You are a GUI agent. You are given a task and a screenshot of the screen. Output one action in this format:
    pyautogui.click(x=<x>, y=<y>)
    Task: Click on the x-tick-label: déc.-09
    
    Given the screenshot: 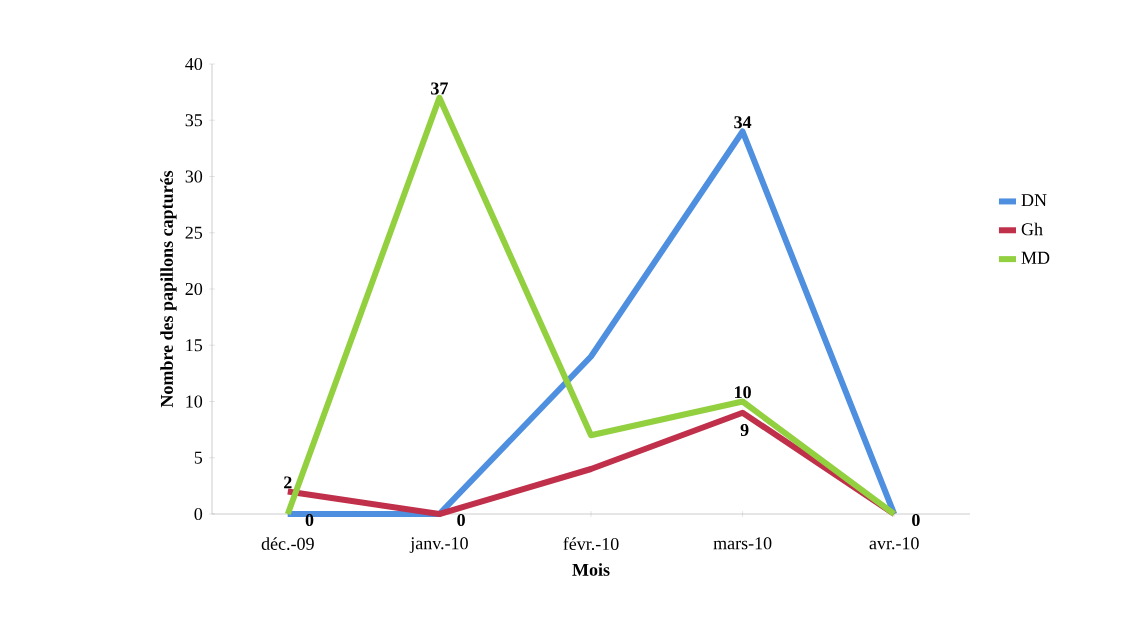 What is the action you would take?
    pyautogui.click(x=287, y=543)
    